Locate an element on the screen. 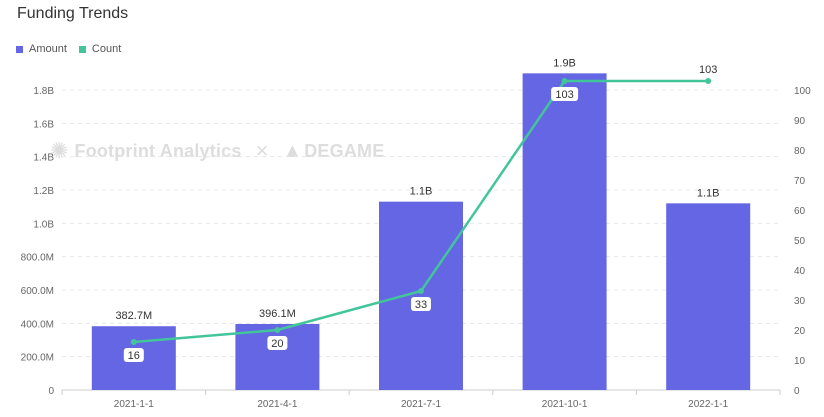 Image resolution: width=824 pixels, height=417 pixels. y-left-tick-label: 400.0M is located at coordinates (37, 324).